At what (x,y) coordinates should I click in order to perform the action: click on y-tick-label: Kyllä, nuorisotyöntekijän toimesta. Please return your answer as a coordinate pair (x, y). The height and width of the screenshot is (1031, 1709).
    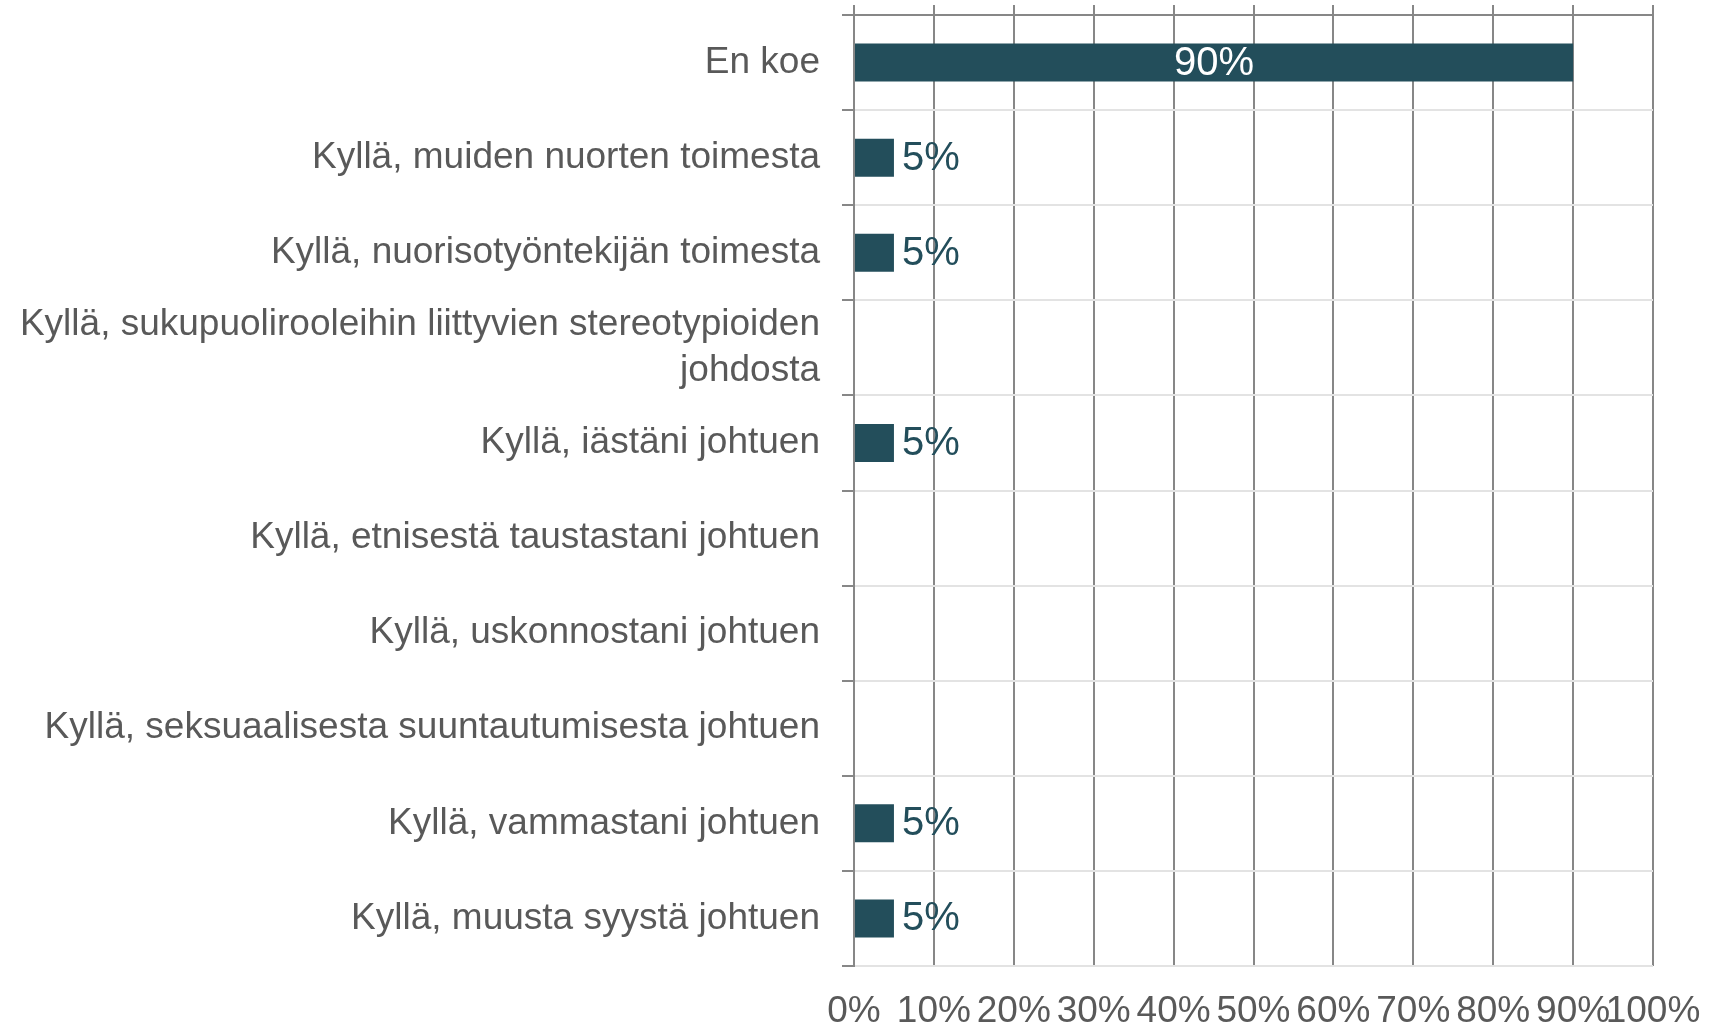
    Looking at the image, I should click on (545, 250).